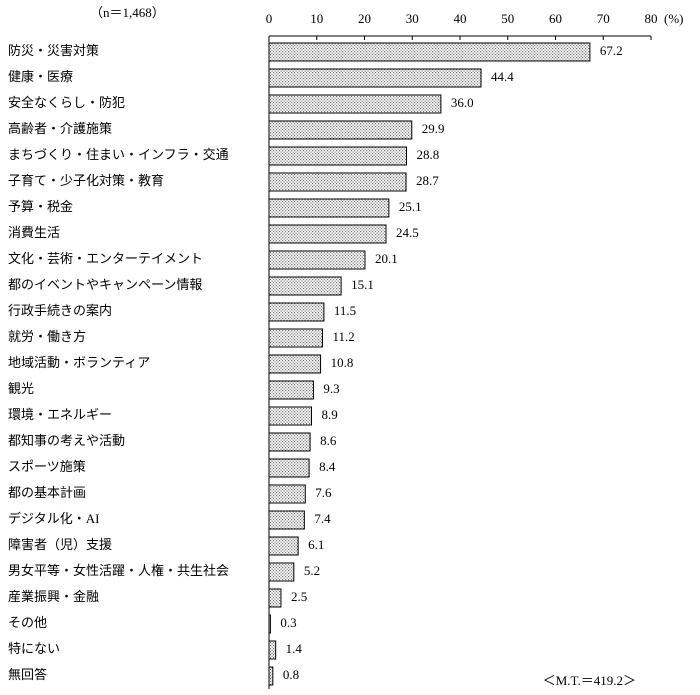 The height and width of the screenshot is (695, 700). What do you see at coordinates (34, 232) in the screenshot?
I see `y-tick-label: 消費生活` at bounding box center [34, 232].